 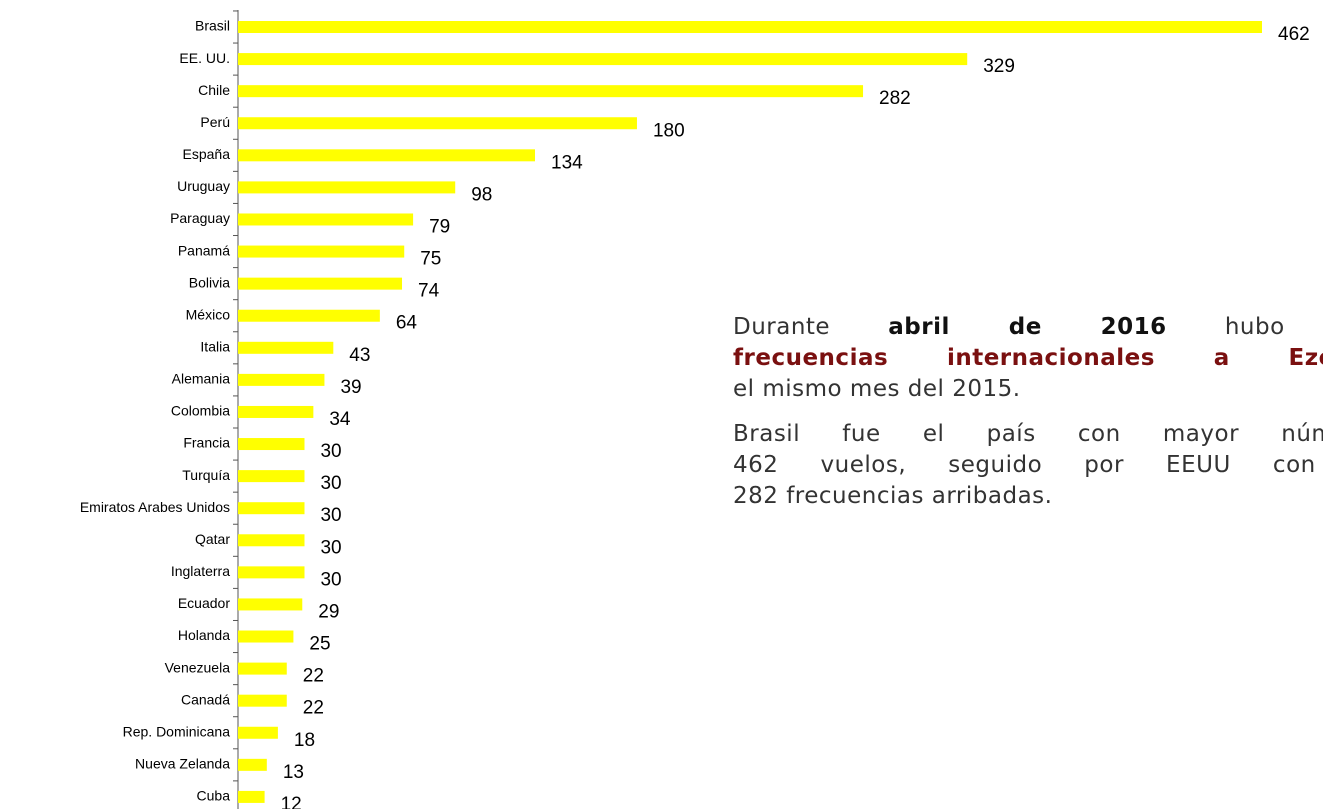 What do you see at coordinates (155, 507) in the screenshot?
I see `category-label: Emiratos Arabes Unidos` at bounding box center [155, 507].